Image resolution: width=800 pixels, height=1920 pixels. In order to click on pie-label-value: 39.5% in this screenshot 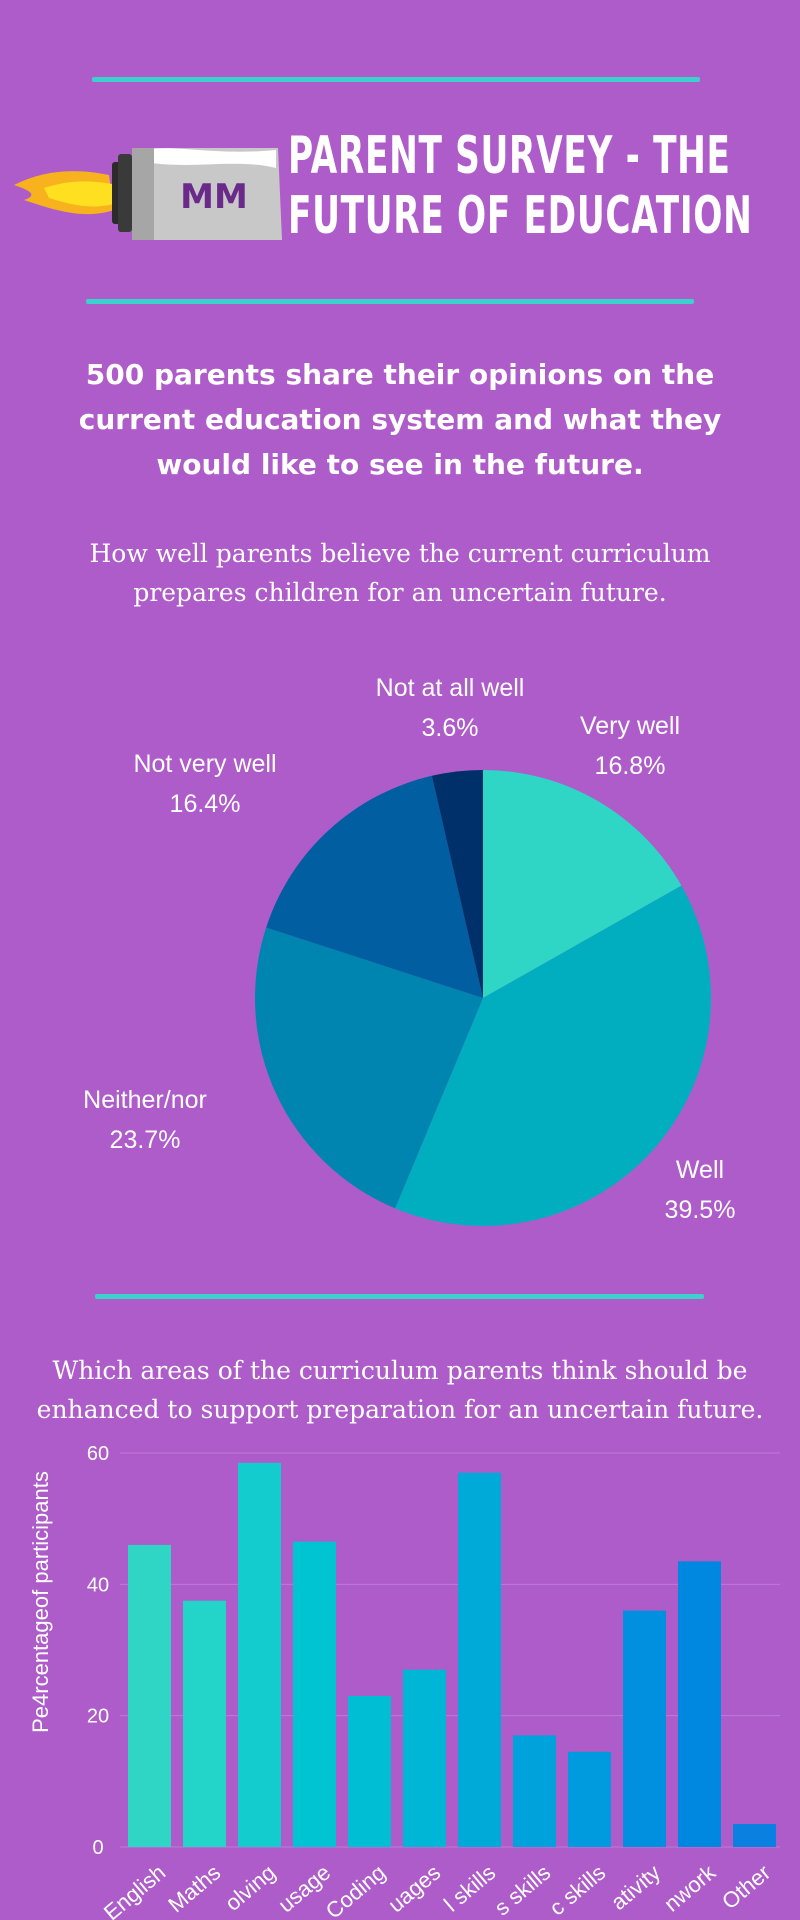, I will do `click(700, 1210)`.